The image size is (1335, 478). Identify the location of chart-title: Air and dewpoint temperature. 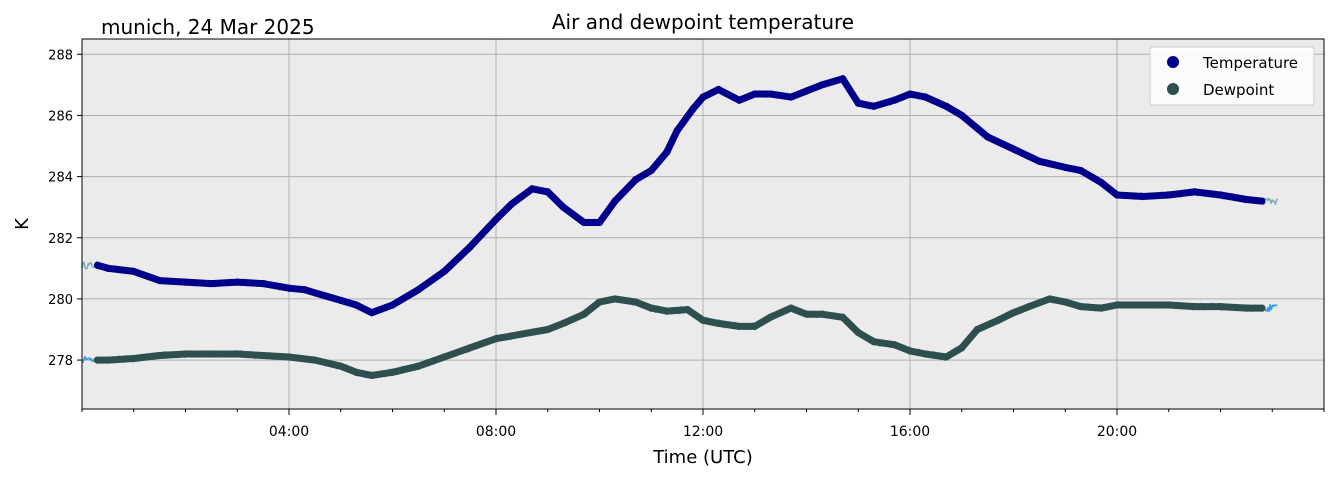
(703, 22).